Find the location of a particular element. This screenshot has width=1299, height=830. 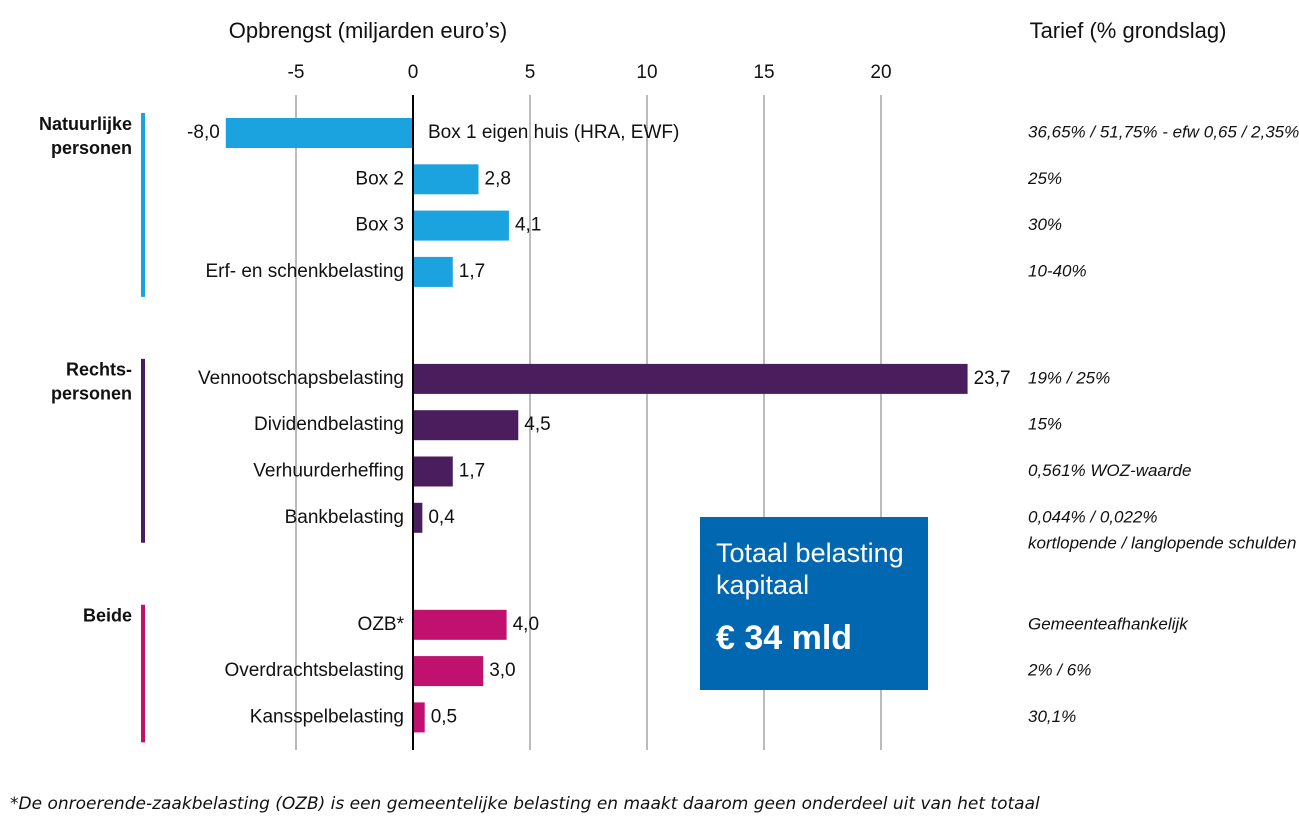

value-label: 4,5 is located at coordinates (537, 424).